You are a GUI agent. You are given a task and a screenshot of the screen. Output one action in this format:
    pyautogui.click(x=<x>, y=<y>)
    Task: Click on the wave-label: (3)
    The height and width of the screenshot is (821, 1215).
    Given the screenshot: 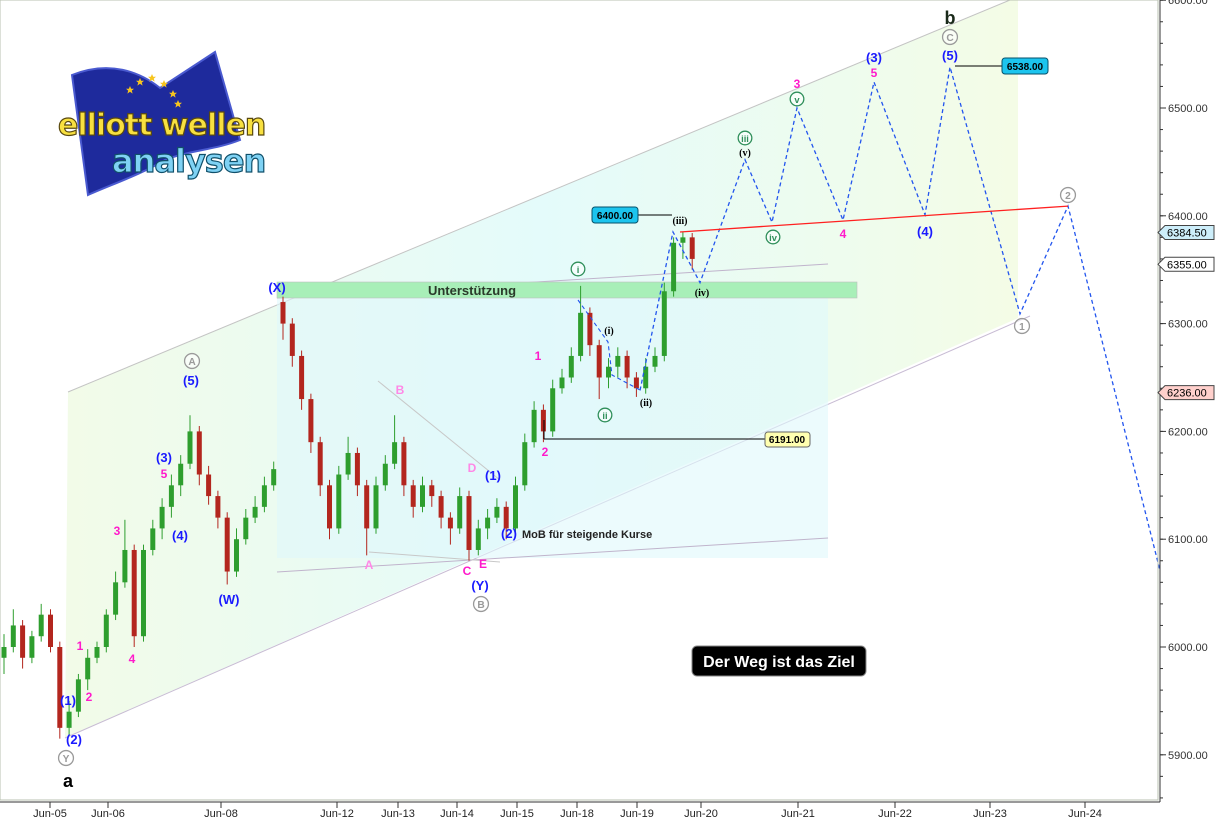 What is the action you would take?
    pyautogui.click(x=164, y=457)
    